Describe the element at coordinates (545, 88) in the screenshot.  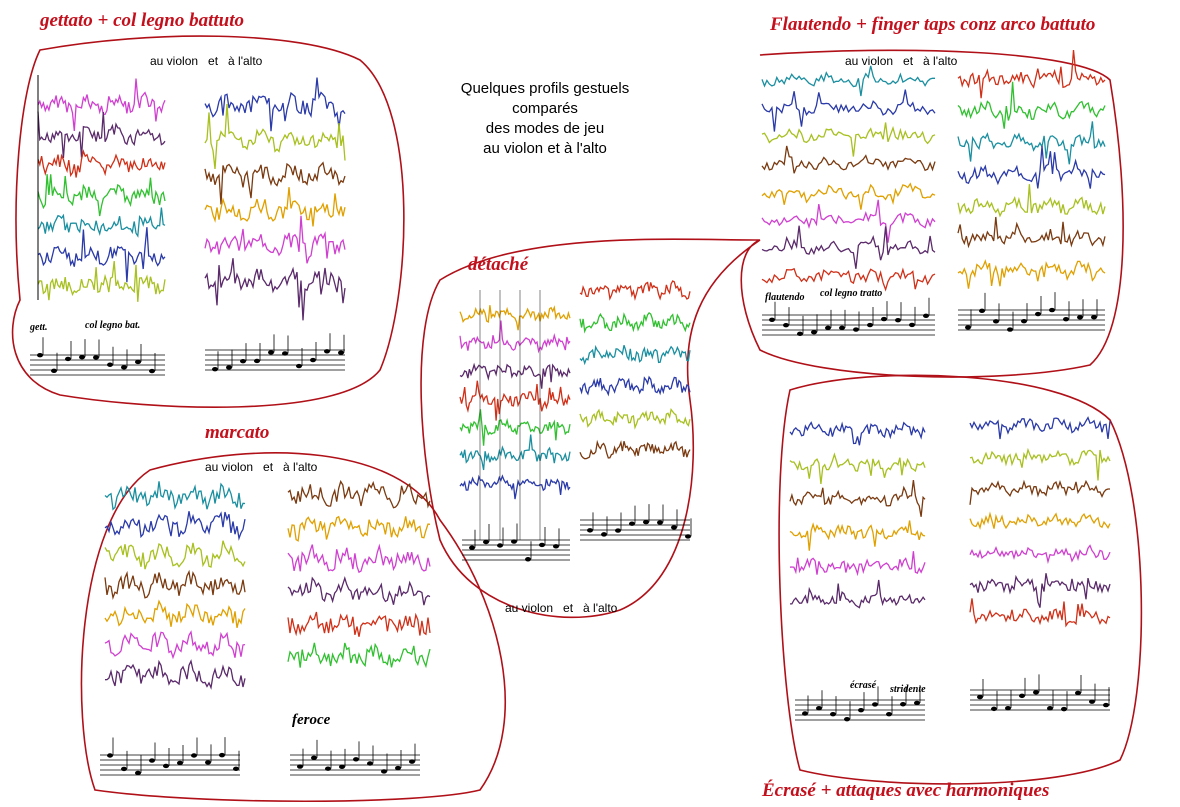
I see `heading-line: Quelques profils gestuels` at that location.